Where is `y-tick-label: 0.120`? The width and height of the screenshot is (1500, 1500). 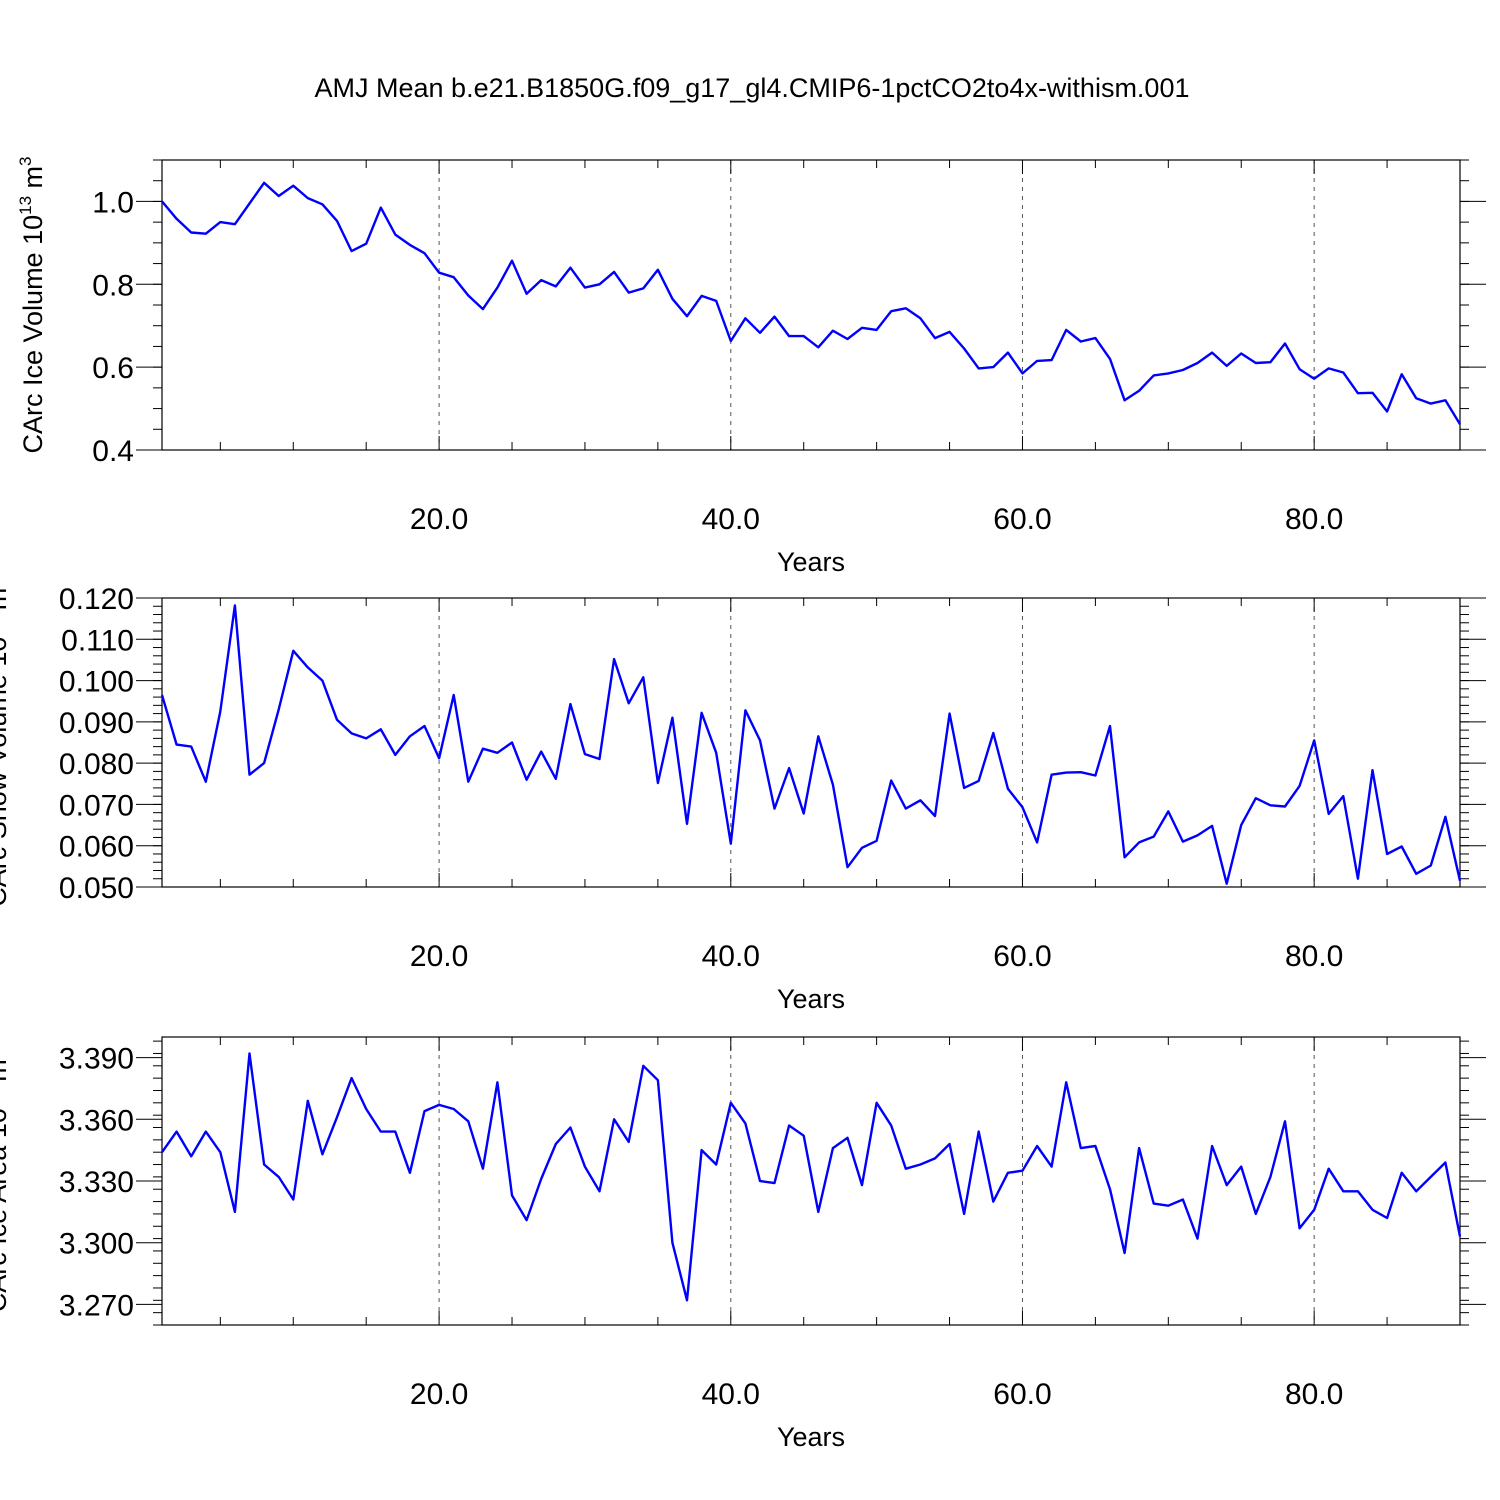 y-tick-label: 0.120 is located at coordinates (96, 599).